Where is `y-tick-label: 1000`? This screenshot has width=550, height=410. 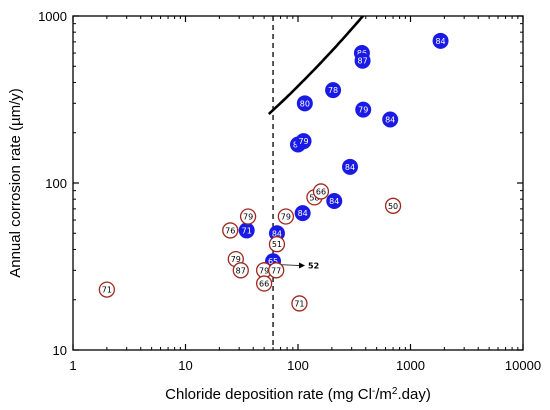
y-tick-label: 1000 is located at coordinates (52, 16).